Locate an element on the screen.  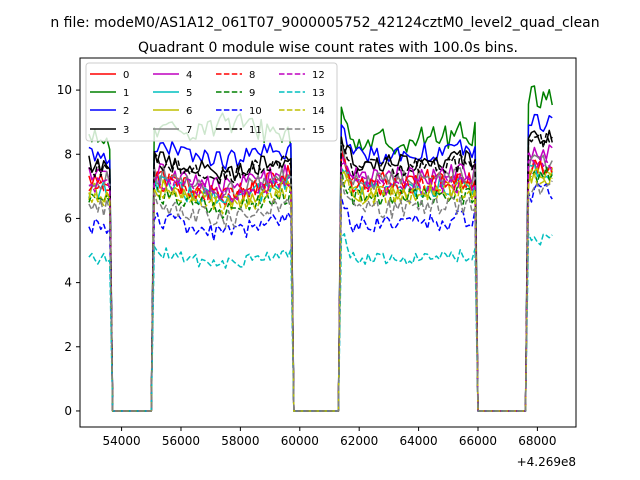
x-axis: 54000 56000 58000 60000 62000 64000 66000 68000 is located at coordinates (329, 437).